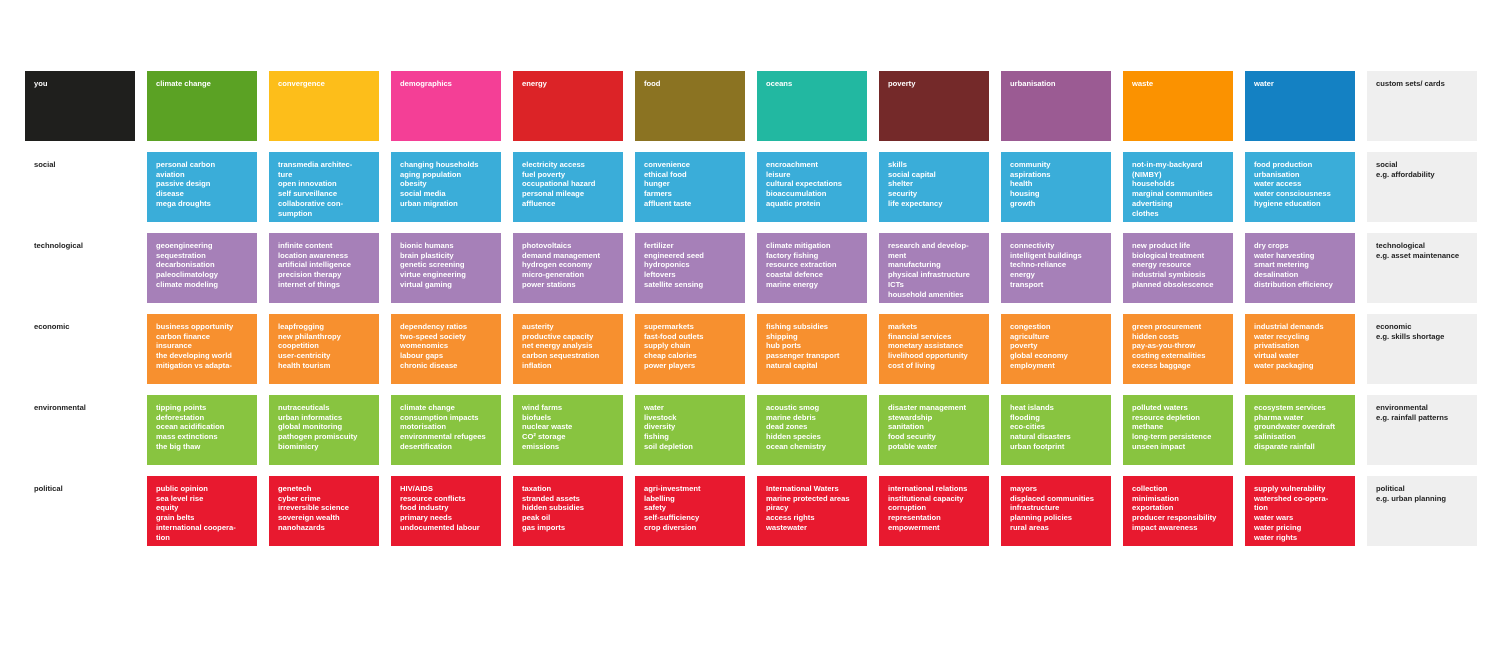 Image resolution: width=1500 pixels, height=650 pixels. What do you see at coordinates (803, 356) in the screenshot?
I see `card-line: passenger transport` at bounding box center [803, 356].